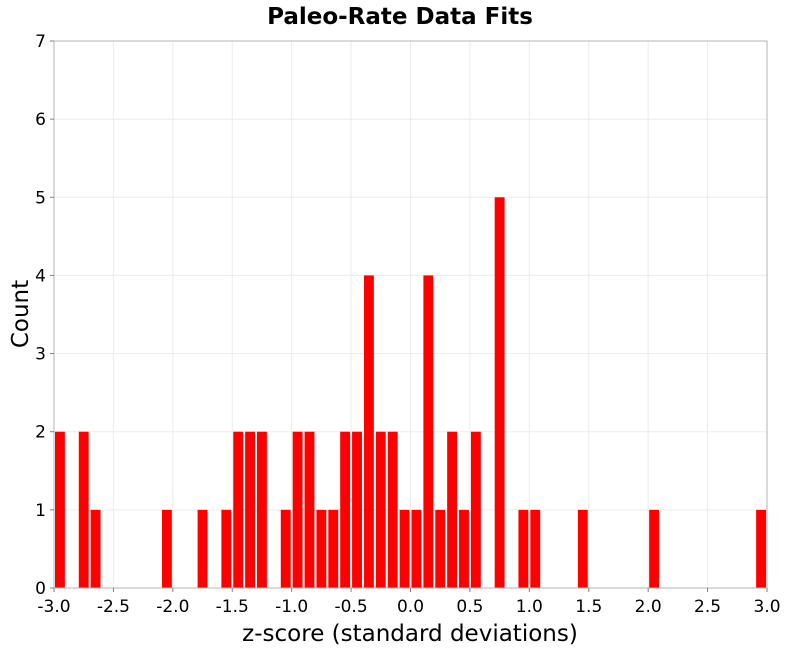  Describe the element at coordinates (53, 607) in the screenshot. I see `x-tick-label: -3.0` at that location.